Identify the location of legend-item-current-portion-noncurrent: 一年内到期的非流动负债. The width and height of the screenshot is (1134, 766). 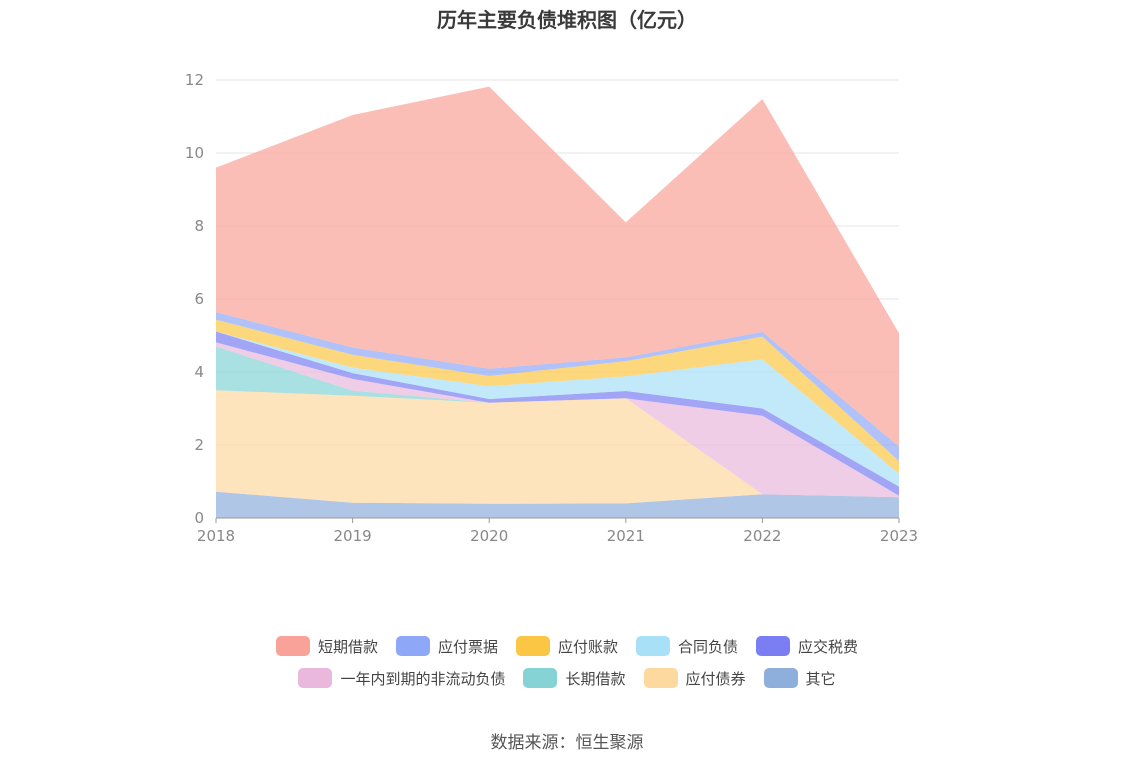
(401, 678).